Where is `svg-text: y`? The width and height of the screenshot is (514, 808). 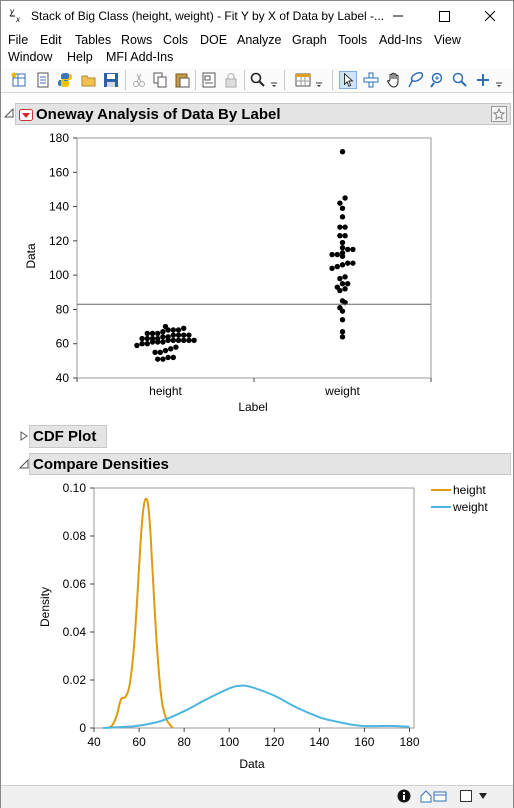 svg-text: y is located at coordinates (12, 11).